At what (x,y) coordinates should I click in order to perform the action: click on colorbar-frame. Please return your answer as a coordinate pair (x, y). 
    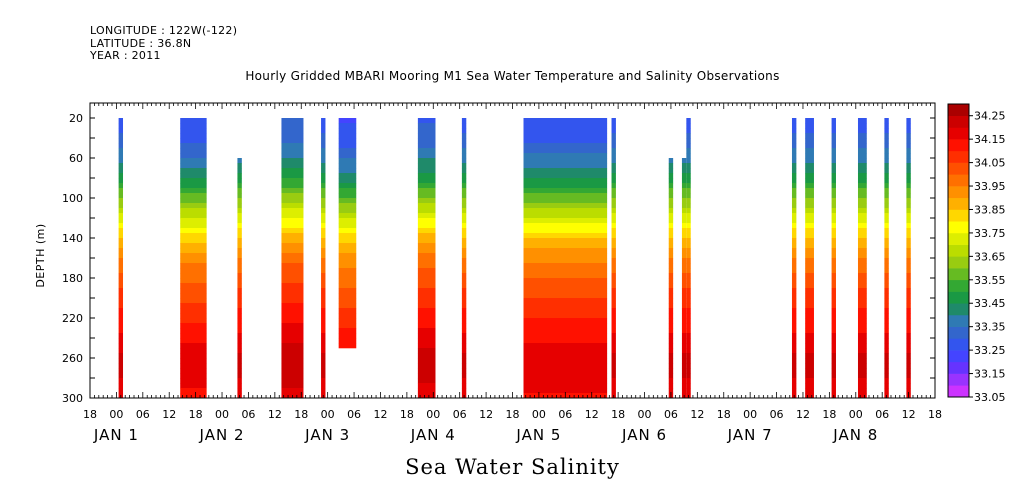
    Looking at the image, I should click on (958, 250).